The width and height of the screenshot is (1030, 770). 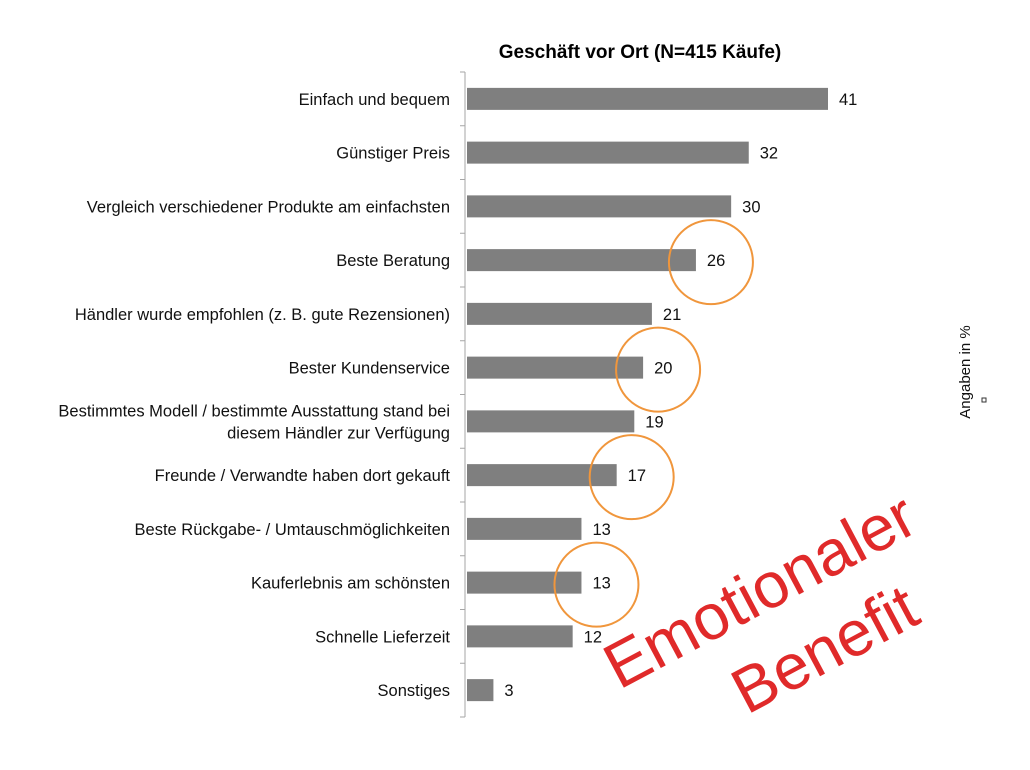 I want to click on value-label: 19, so click(x=654, y=422).